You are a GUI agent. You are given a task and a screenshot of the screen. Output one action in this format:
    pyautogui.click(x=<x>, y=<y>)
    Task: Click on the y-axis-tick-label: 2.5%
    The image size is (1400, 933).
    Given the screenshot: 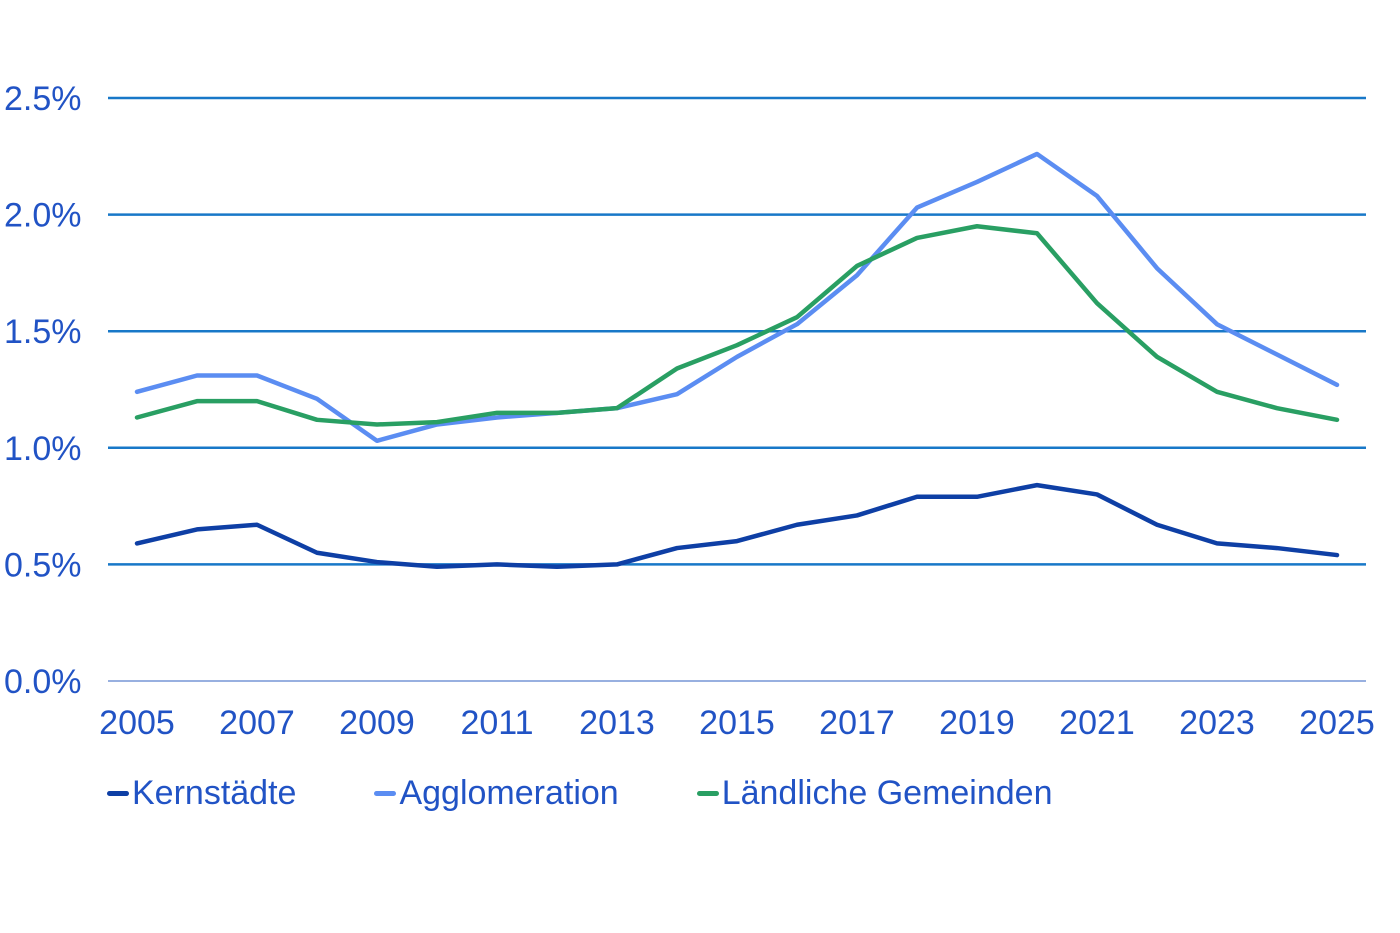 What is the action you would take?
    pyautogui.click(x=43, y=99)
    